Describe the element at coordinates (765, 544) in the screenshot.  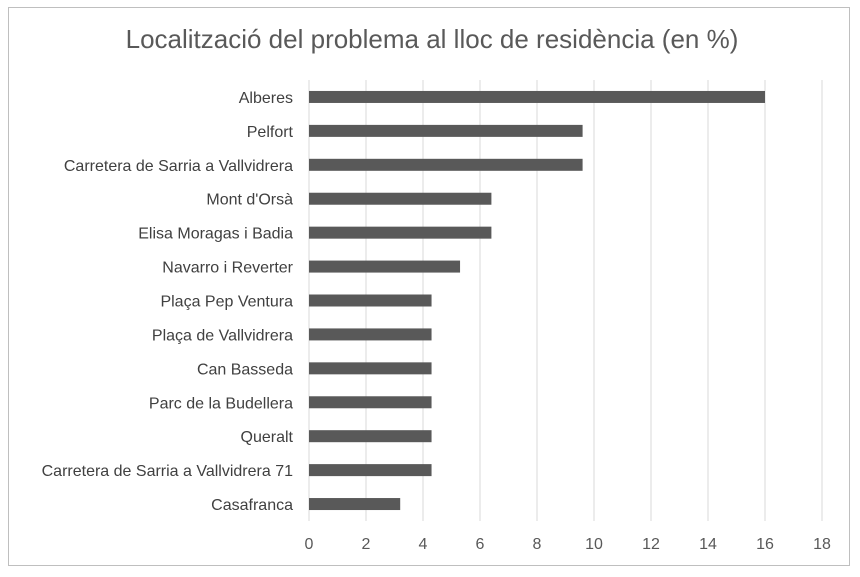
I see `x-tick-label: 16` at that location.